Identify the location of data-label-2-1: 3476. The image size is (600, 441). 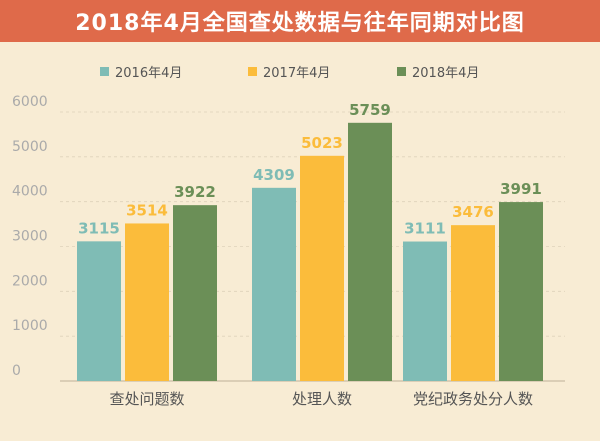
(473, 212).